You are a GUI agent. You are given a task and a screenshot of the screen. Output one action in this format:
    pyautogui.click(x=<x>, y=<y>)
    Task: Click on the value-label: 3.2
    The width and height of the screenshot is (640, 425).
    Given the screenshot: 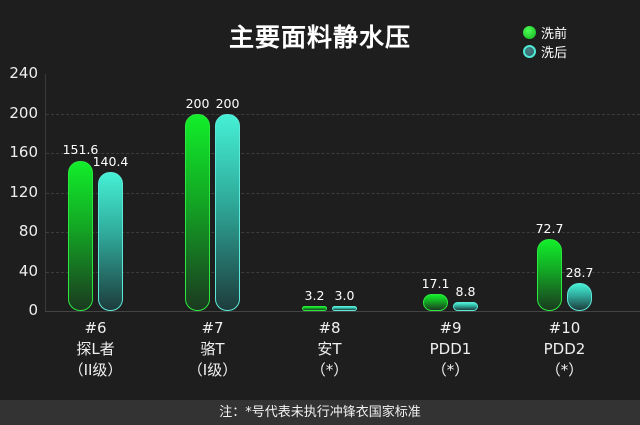 What is the action you would take?
    pyautogui.click(x=314, y=295)
    